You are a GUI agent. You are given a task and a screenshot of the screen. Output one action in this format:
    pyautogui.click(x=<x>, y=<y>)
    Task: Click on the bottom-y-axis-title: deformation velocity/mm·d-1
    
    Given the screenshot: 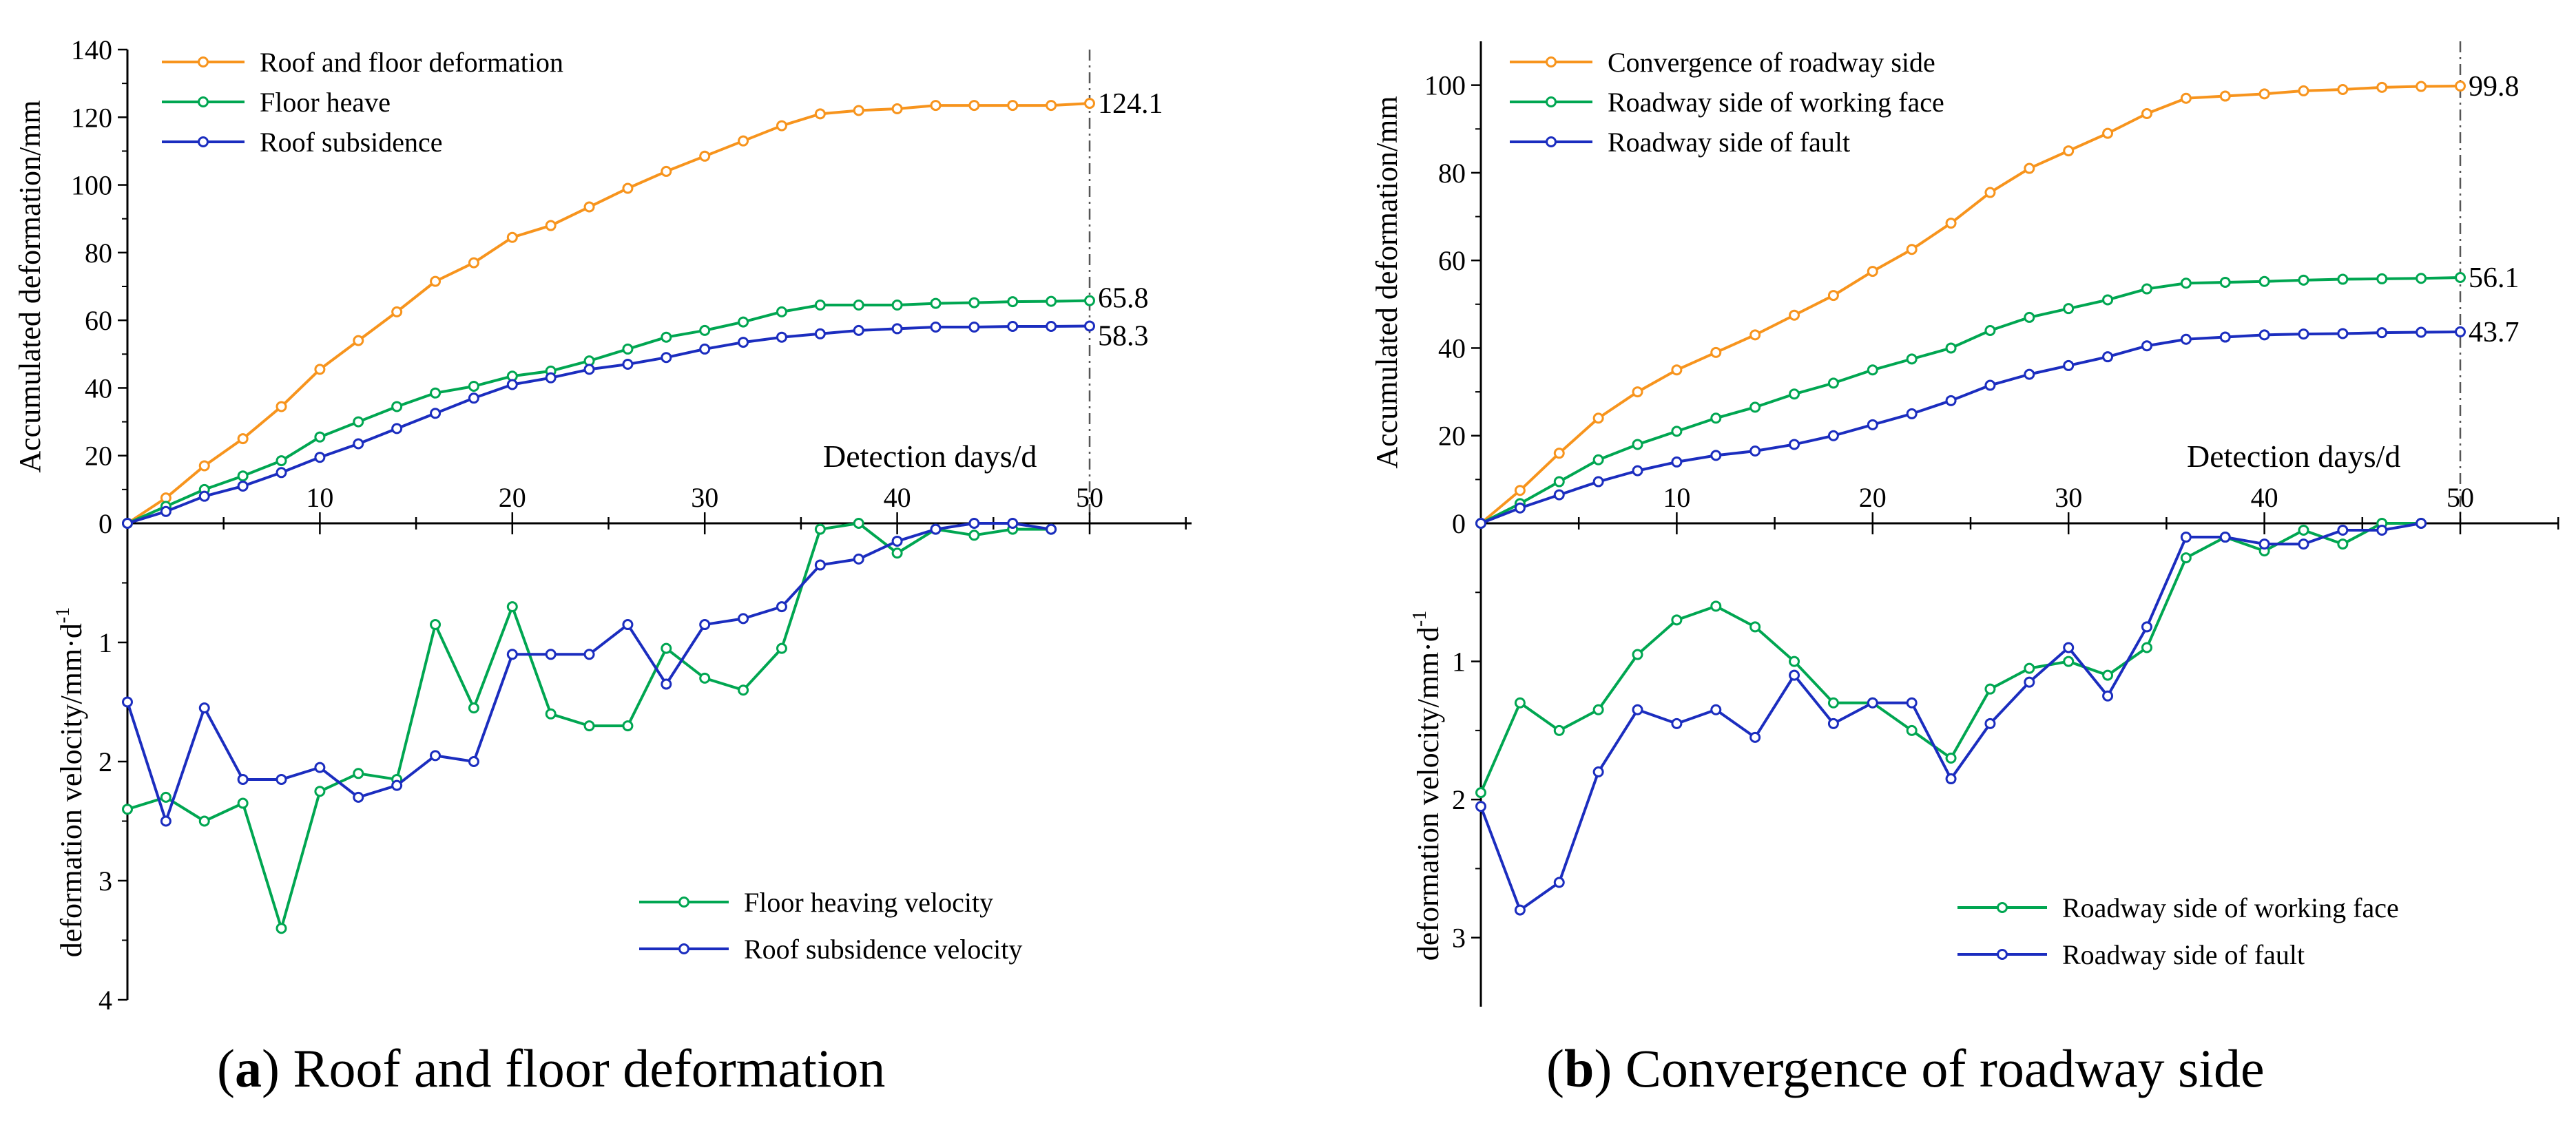 What is the action you would take?
    pyautogui.click(x=70, y=782)
    